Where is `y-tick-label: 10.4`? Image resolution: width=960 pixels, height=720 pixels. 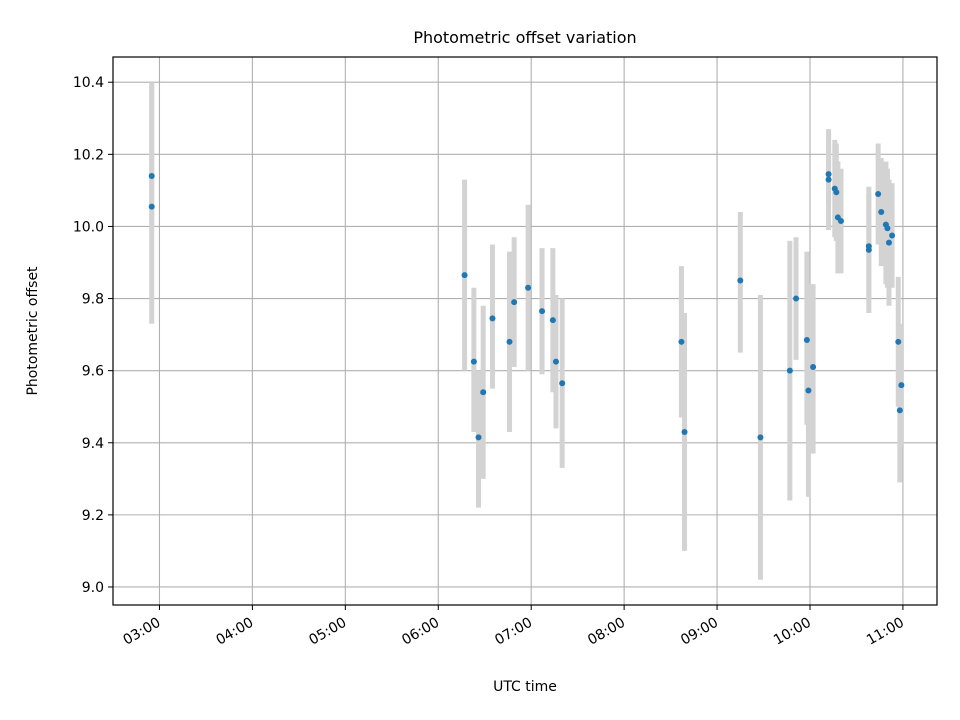
y-tick-label: 10.4 is located at coordinates (88, 83).